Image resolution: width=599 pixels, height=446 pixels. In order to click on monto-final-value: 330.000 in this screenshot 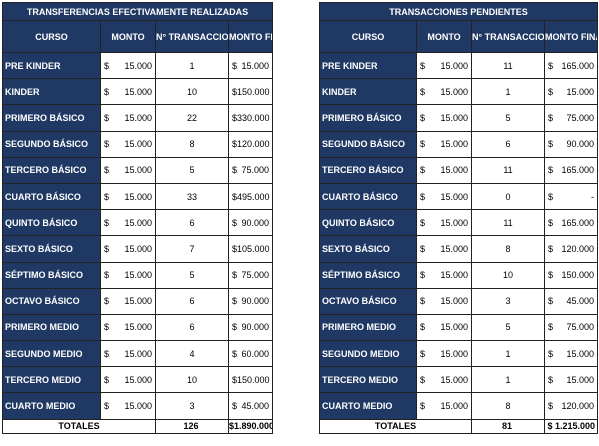, I will do `click(253, 117)`.